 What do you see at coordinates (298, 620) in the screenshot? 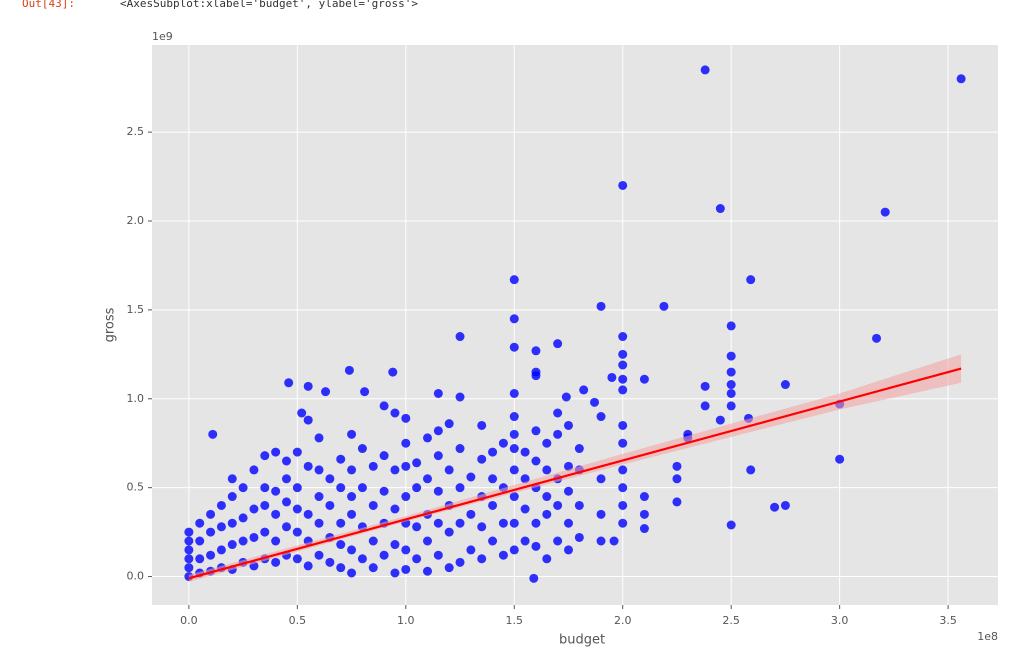
I see `x-tick-label: 0.5` at bounding box center [298, 620].